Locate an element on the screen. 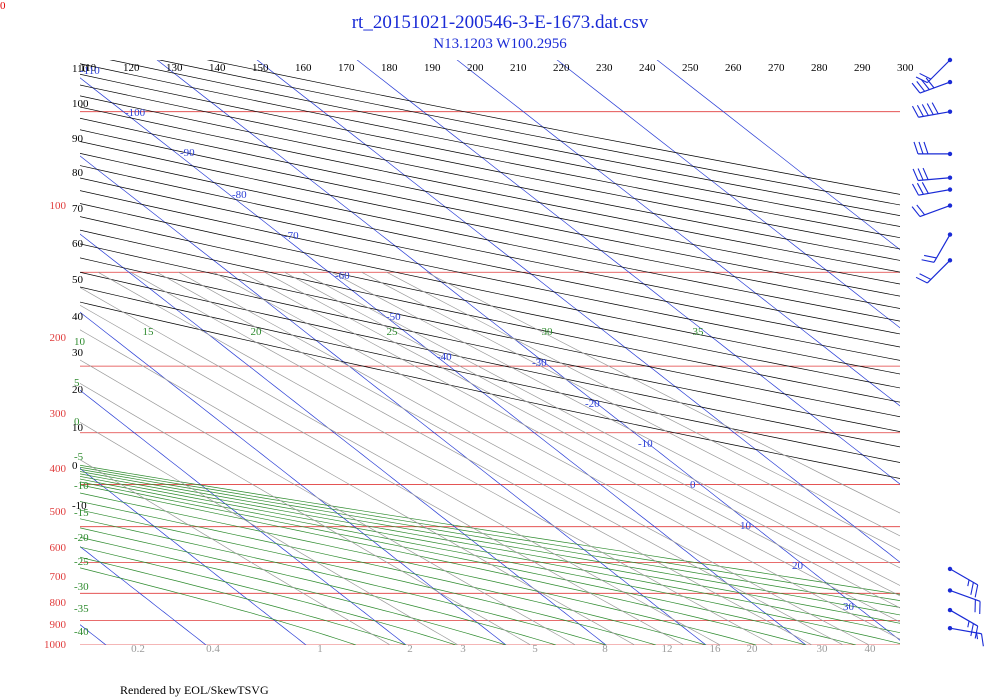 Image resolution: width=1000 pixels, height=700 pixels. corner-zero-label: 0 is located at coordinates (3, 6).